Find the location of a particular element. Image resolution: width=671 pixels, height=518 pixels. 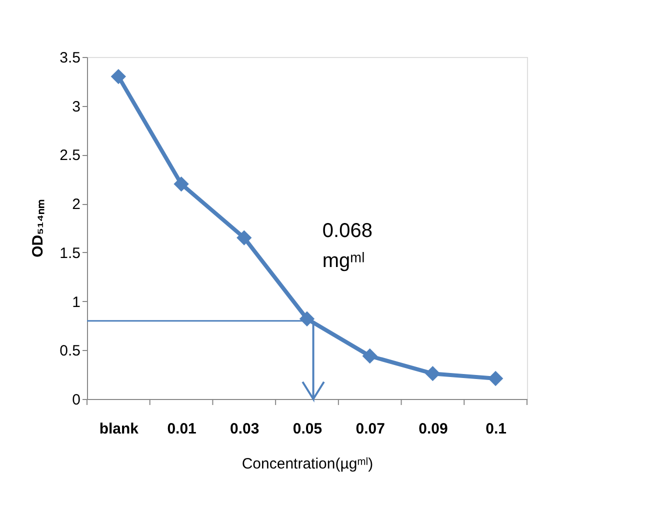

x-tick-label: 0.05 is located at coordinates (307, 429).